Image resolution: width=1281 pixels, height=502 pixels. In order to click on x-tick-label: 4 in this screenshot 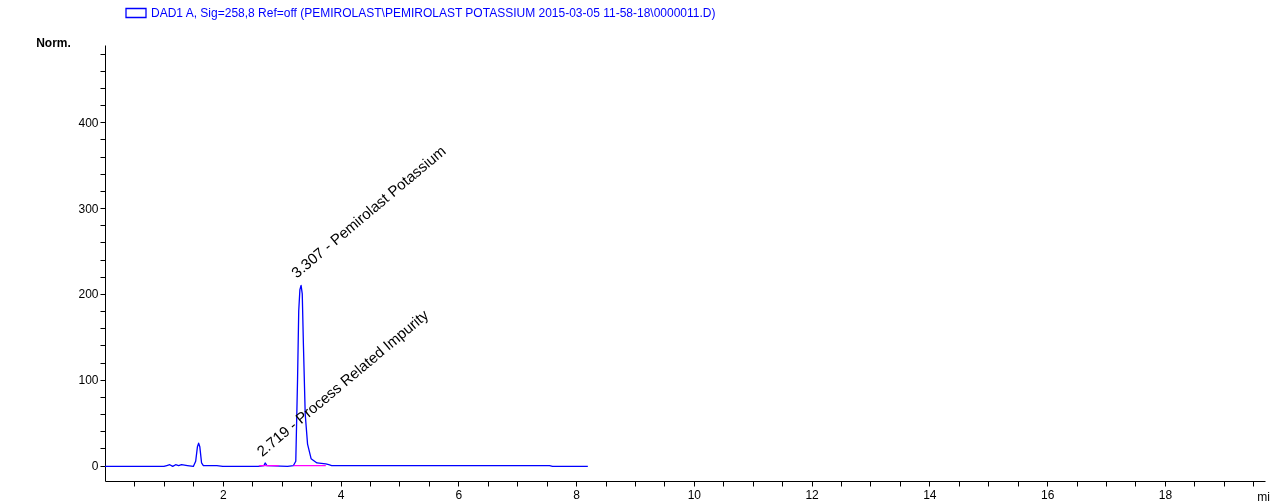, I will do `click(341, 494)`.